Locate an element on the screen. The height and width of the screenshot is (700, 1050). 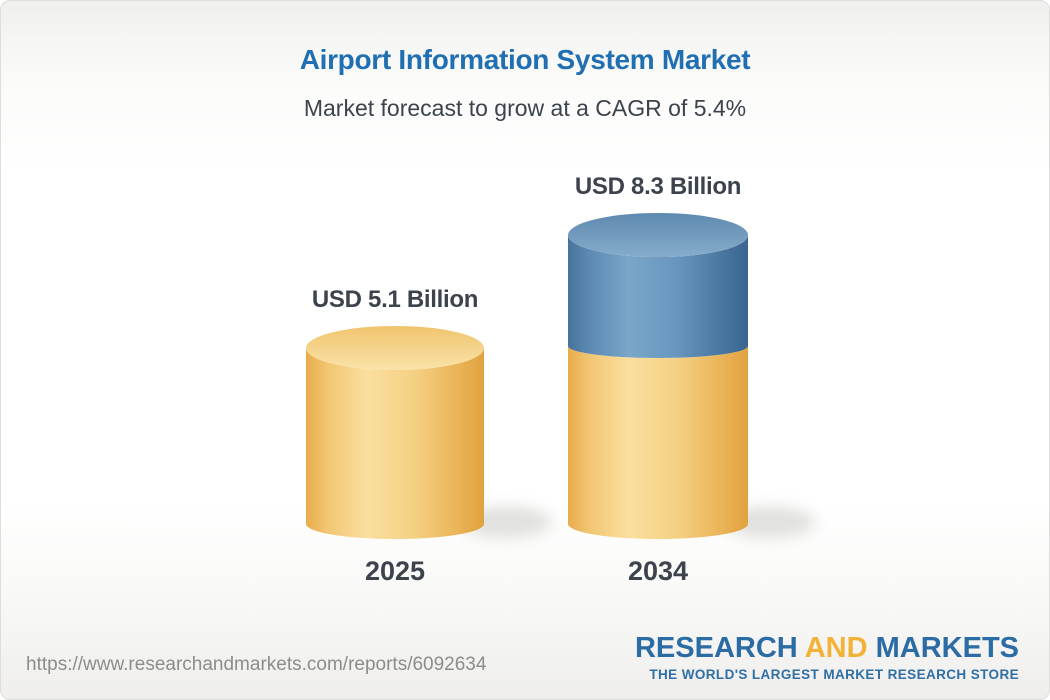
bar-2034-base-segment is located at coordinates (658, 442).